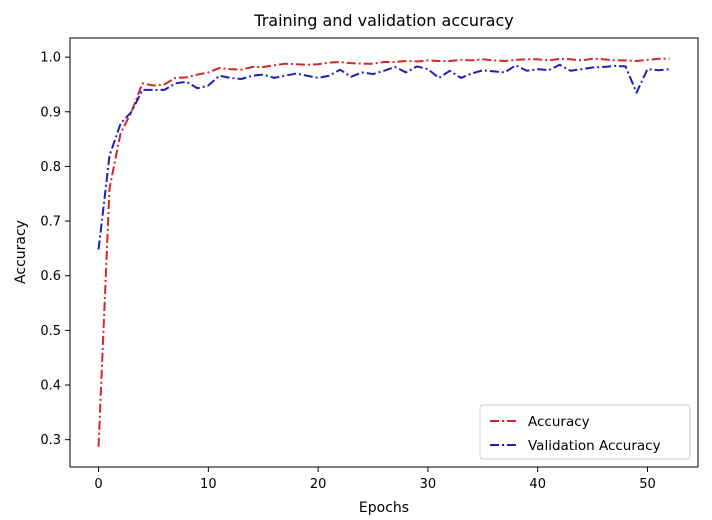  Describe the element at coordinates (50, 222) in the screenshot. I see `y-tick-label: 0.7` at that location.